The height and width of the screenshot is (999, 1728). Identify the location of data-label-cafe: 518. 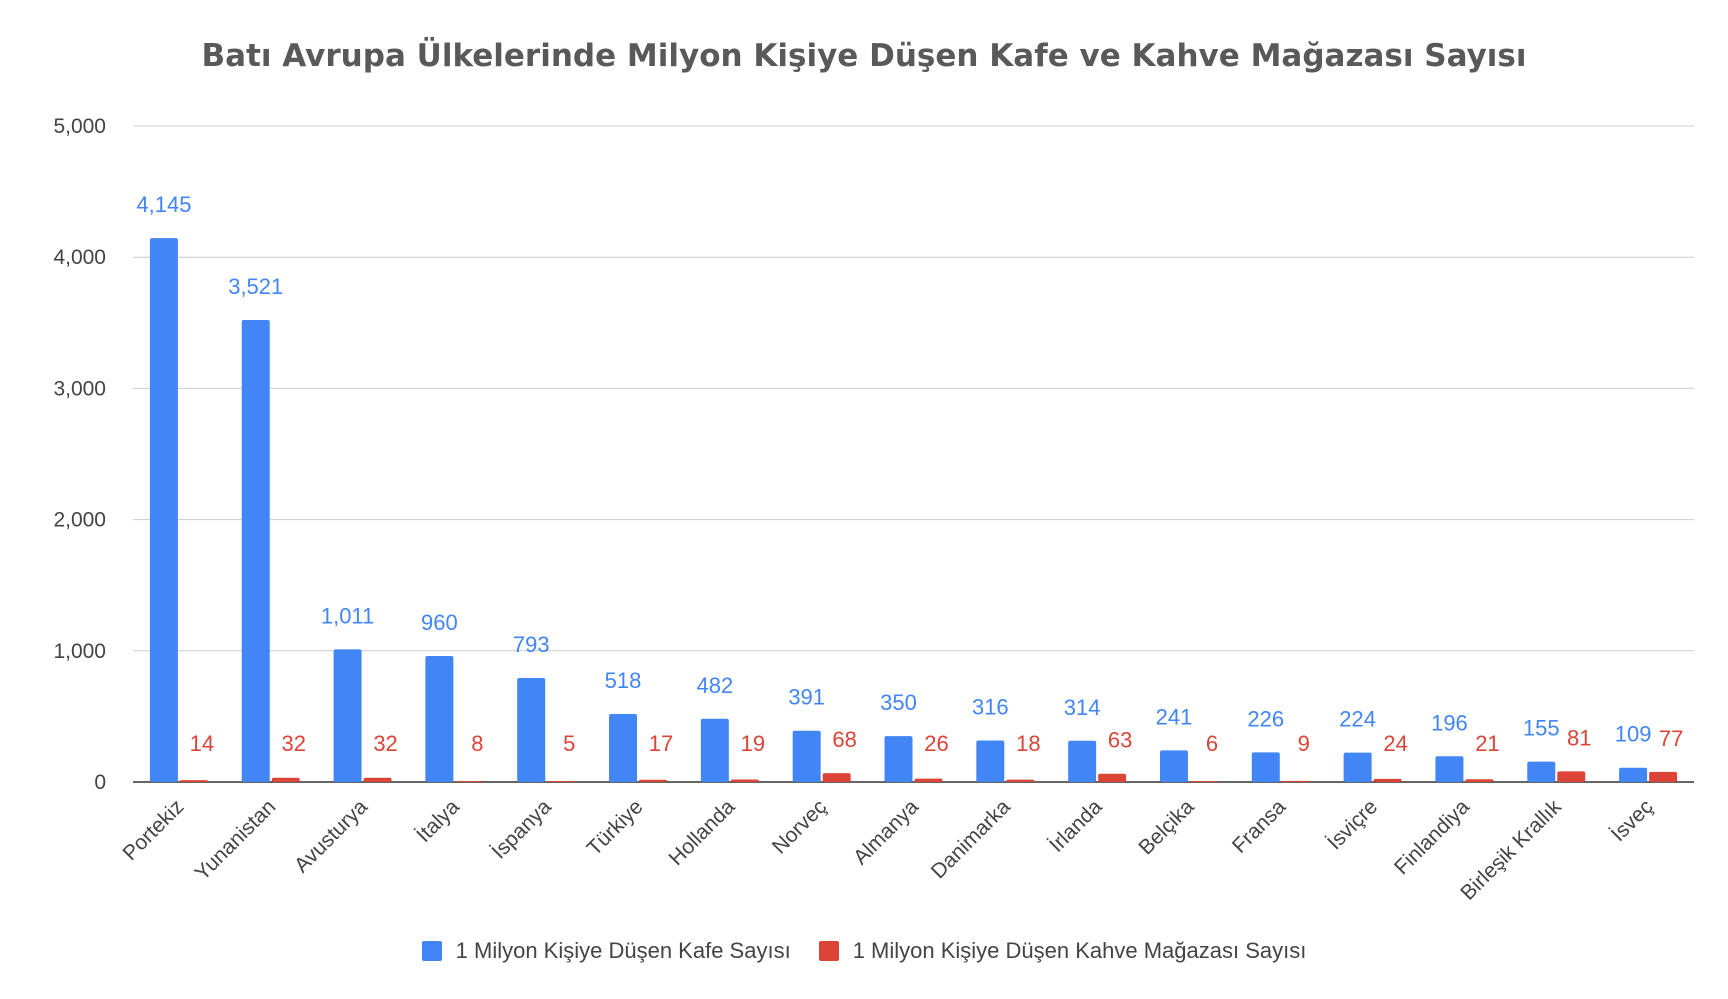
(623, 680).